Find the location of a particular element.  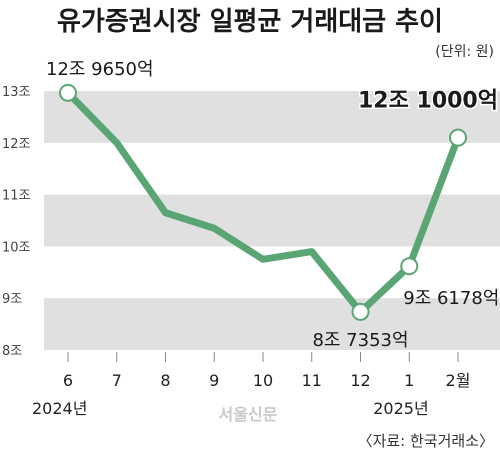

y-tick-label: 13조 is located at coordinates (16, 92).